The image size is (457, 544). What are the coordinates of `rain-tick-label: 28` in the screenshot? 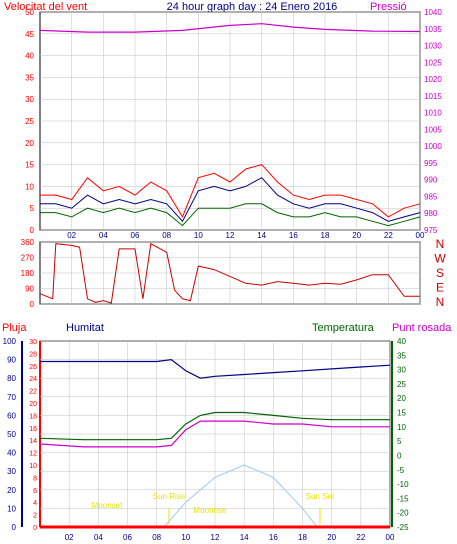 It's located at (33, 354).